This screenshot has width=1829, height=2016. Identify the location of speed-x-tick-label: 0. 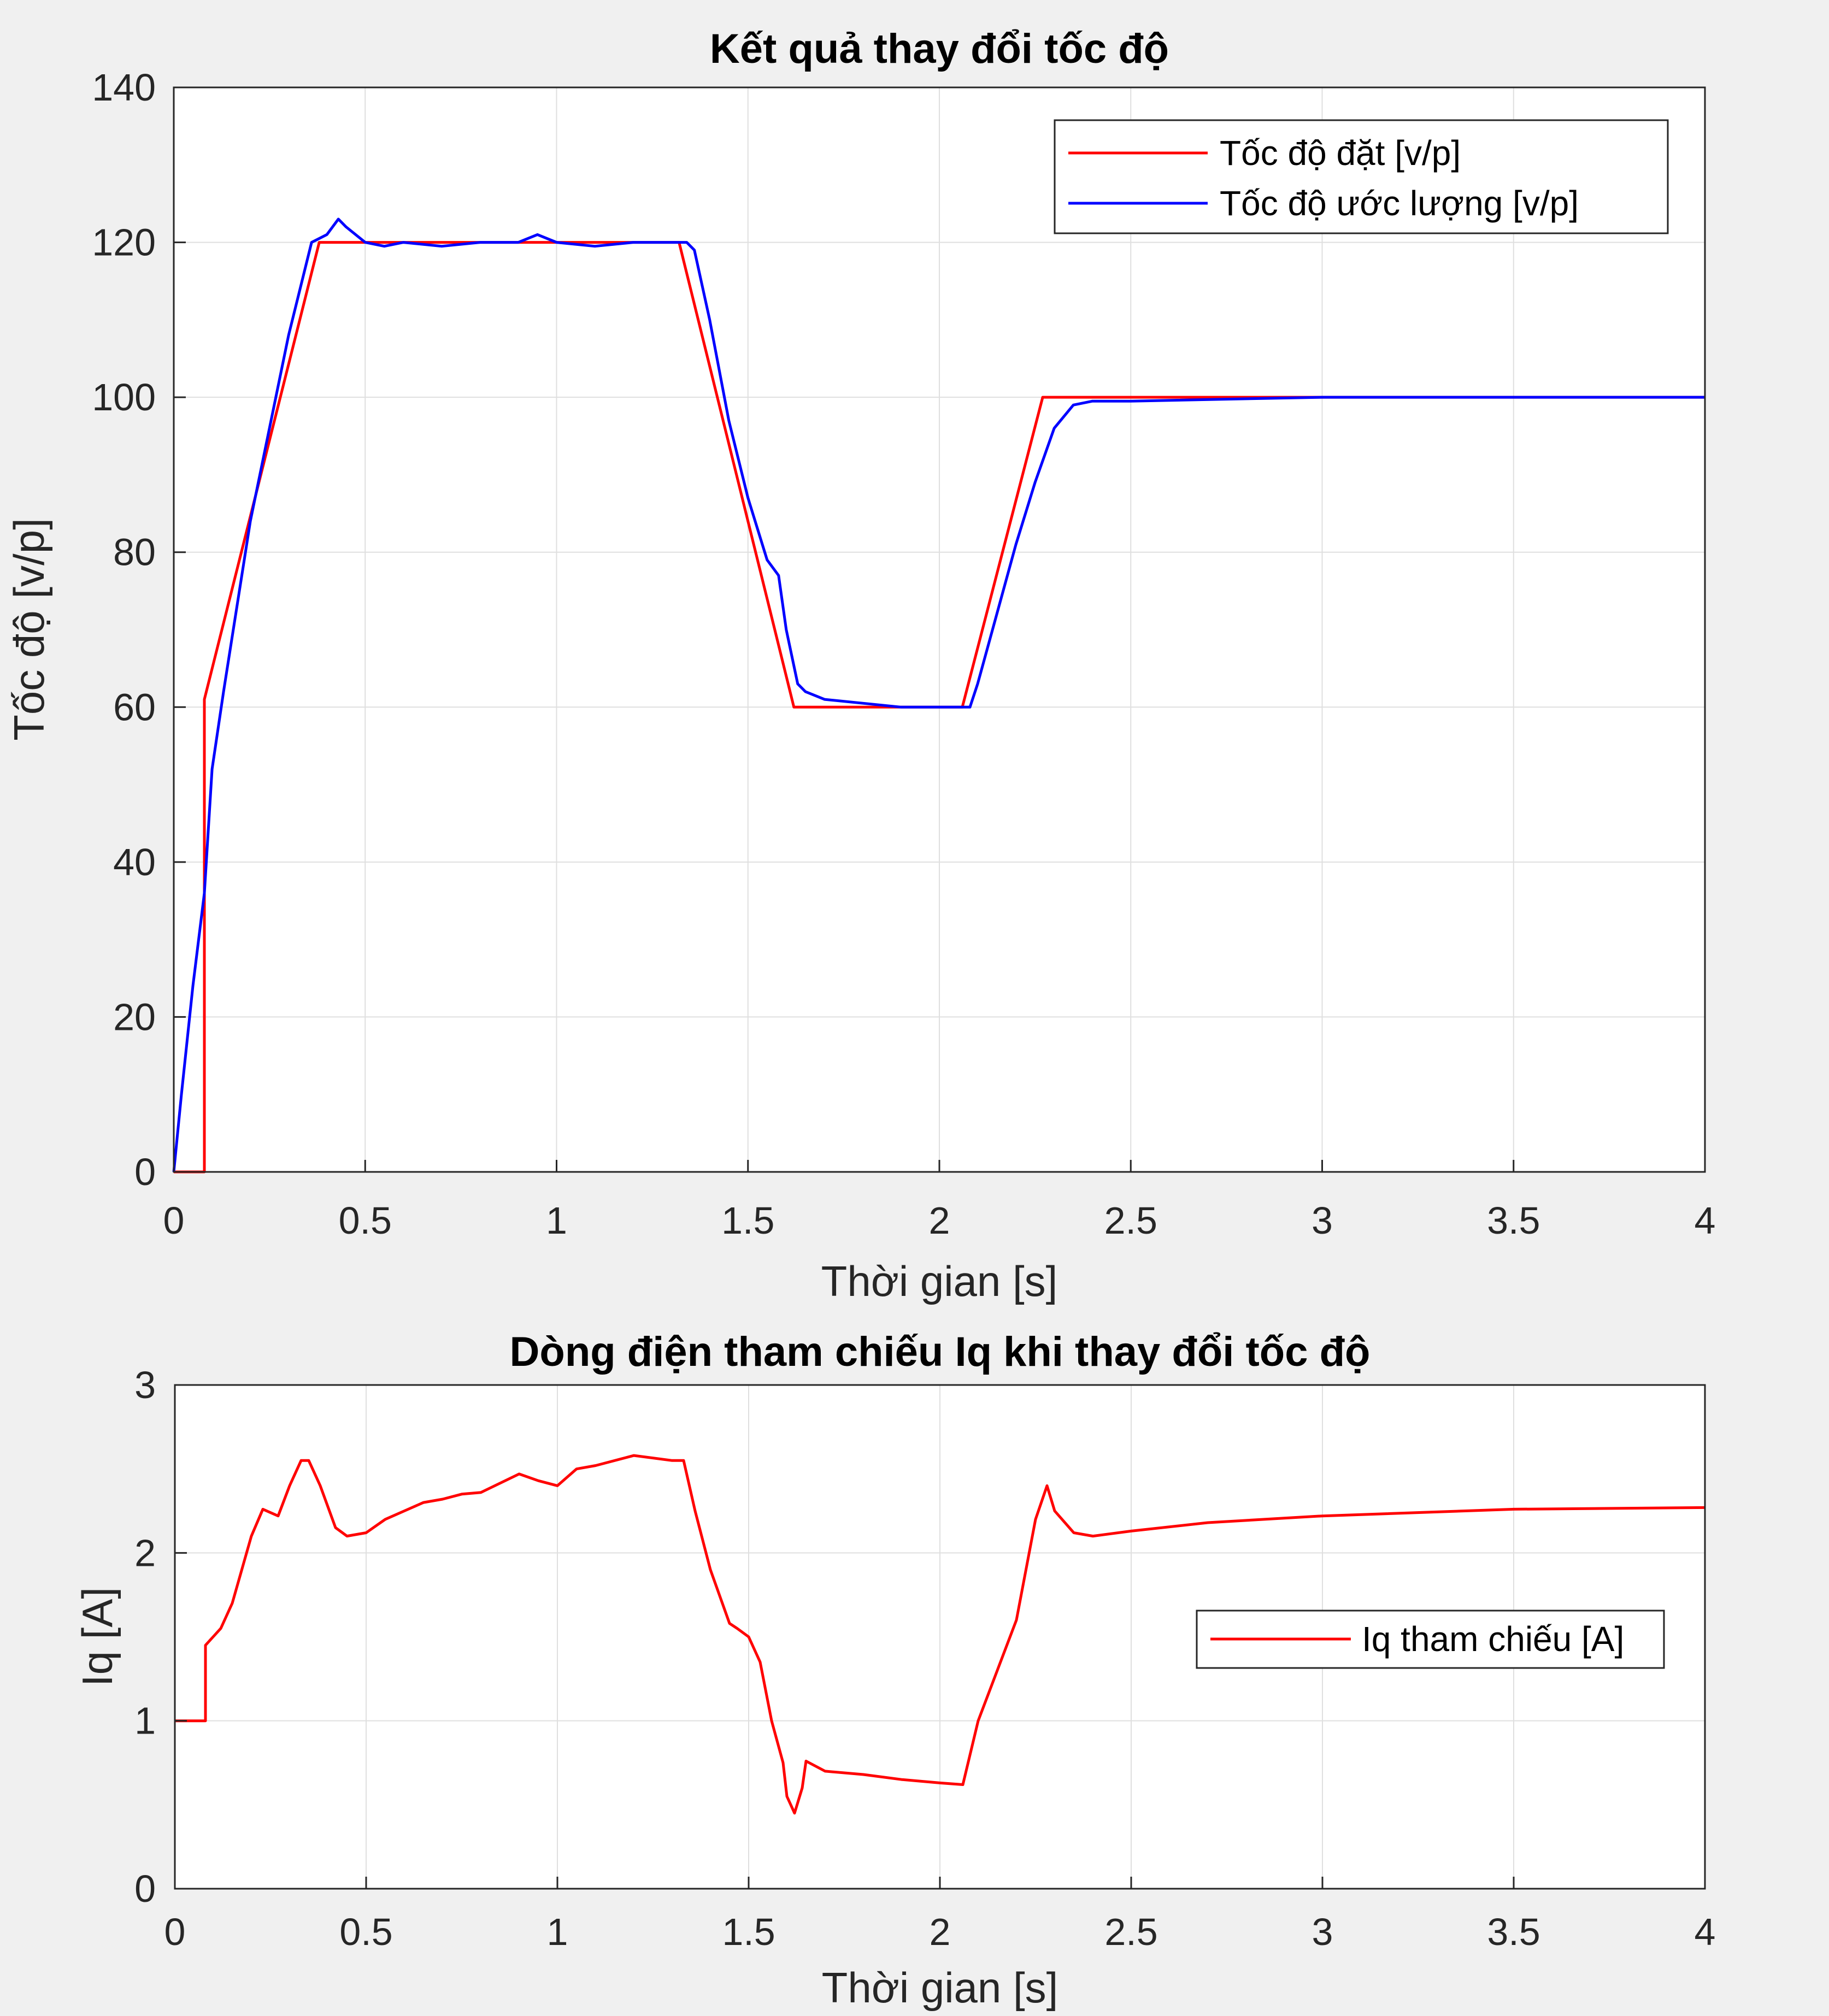
(174, 1220).